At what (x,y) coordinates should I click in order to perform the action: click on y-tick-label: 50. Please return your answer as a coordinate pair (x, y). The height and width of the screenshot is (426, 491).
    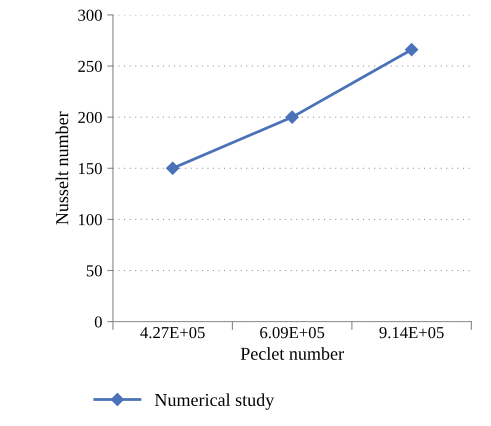
    Looking at the image, I should click on (94, 270).